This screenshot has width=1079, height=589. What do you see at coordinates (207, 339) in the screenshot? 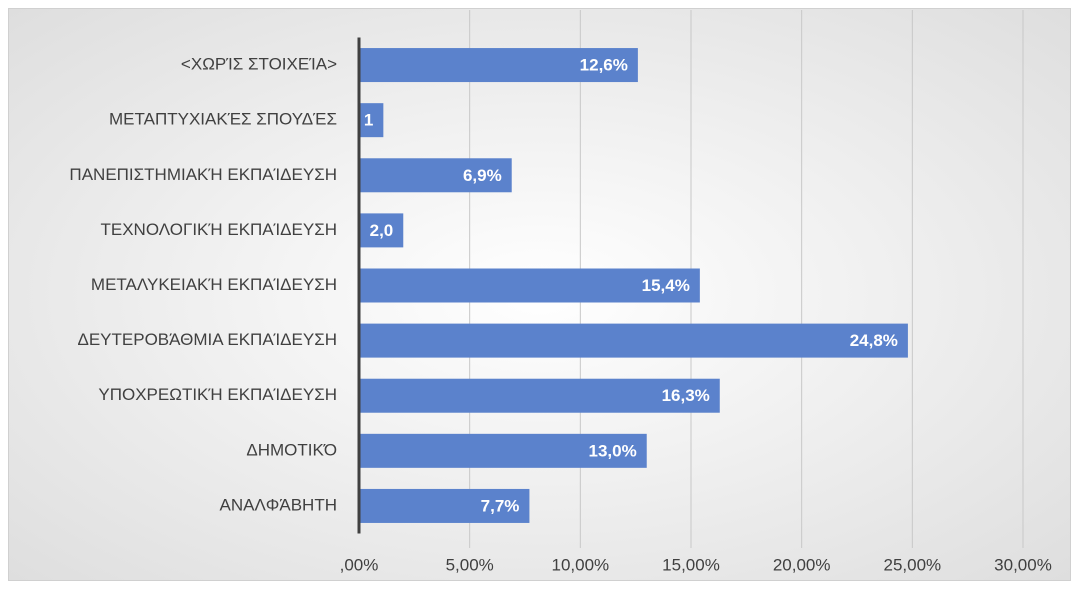
I see `y-tick-label: ΔΕΥΤΕΡΟΒΆΘΜΙΑ ΕΚΠΑΊΔΕΥΣΗ` at bounding box center [207, 339].